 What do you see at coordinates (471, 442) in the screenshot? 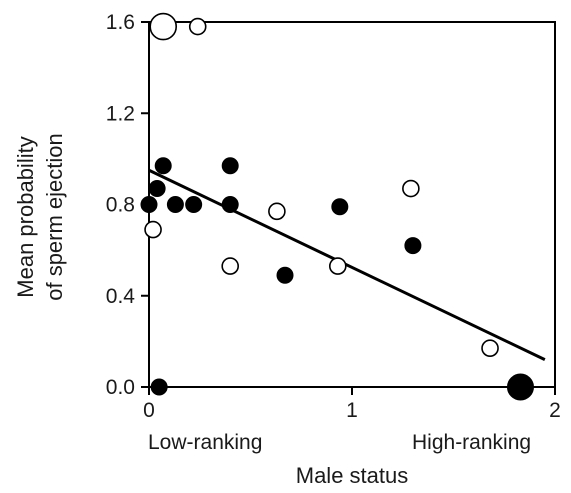
I see `x-annotation-high-ranking: High-ranking` at bounding box center [471, 442].